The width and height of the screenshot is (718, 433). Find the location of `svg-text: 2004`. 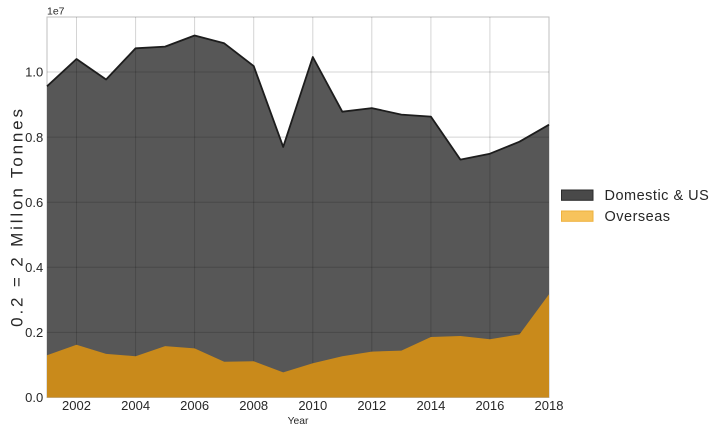

svg-text: 2004 is located at coordinates (135, 405).